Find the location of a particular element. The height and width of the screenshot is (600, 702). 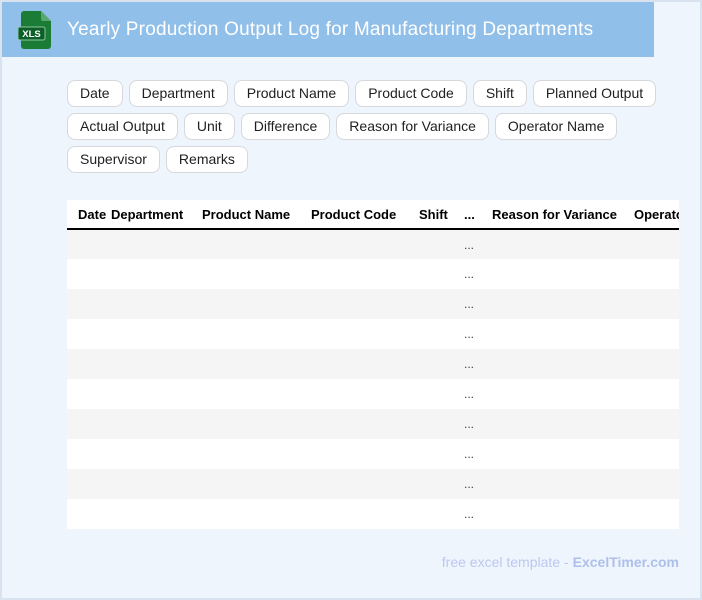

chip-unit: Unit is located at coordinates (209, 126).